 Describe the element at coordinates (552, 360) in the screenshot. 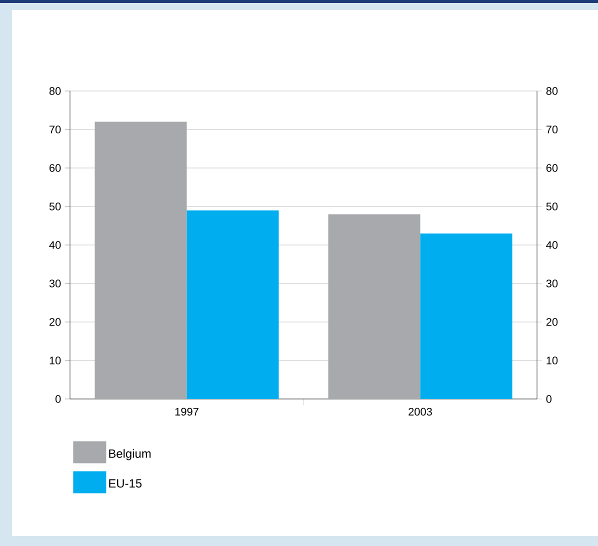

I see `y2-tick-label: 10` at that location.